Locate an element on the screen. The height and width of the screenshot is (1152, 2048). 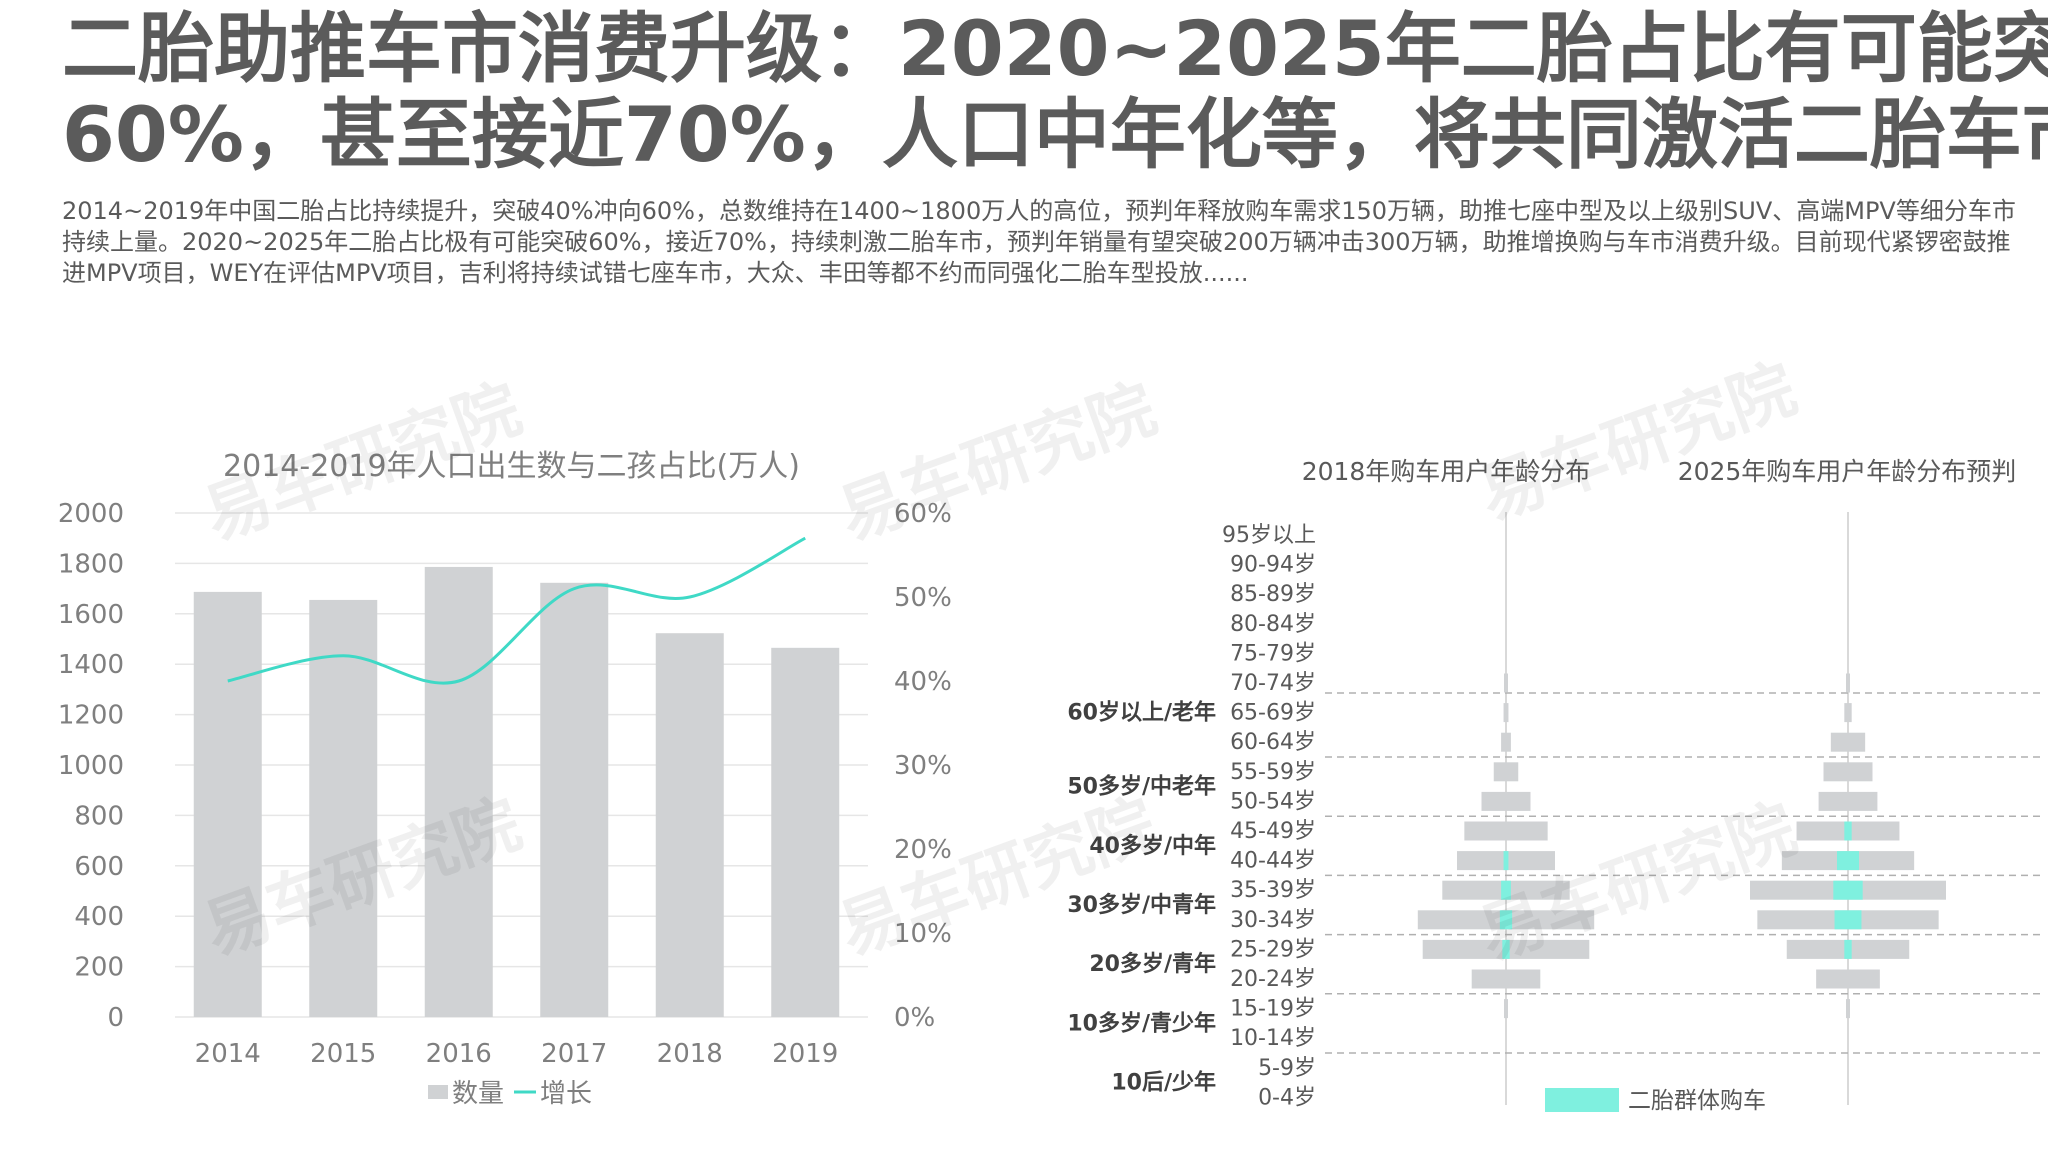
page-title-line1: 二胎助推车市消费升级：2020~2025年二胎占比有可能突破 is located at coordinates (1055, 48).